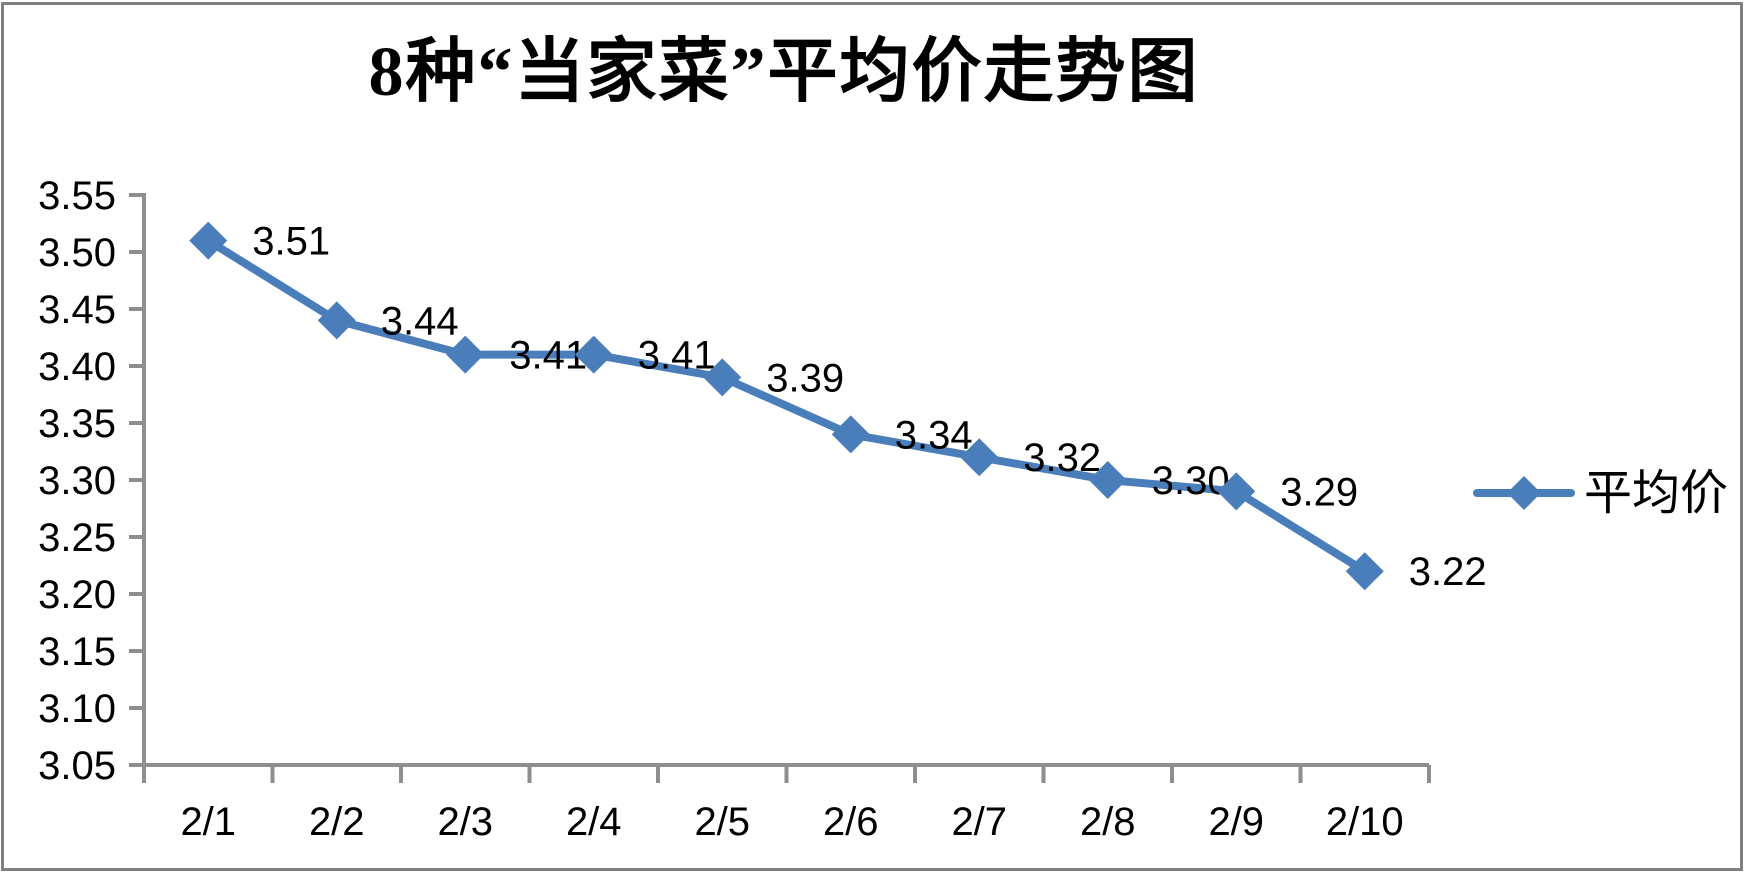  What do you see at coordinates (208, 822) in the screenshot?
I see `x-axis-tick-label: 2/1` at bounding box center [208, 822].